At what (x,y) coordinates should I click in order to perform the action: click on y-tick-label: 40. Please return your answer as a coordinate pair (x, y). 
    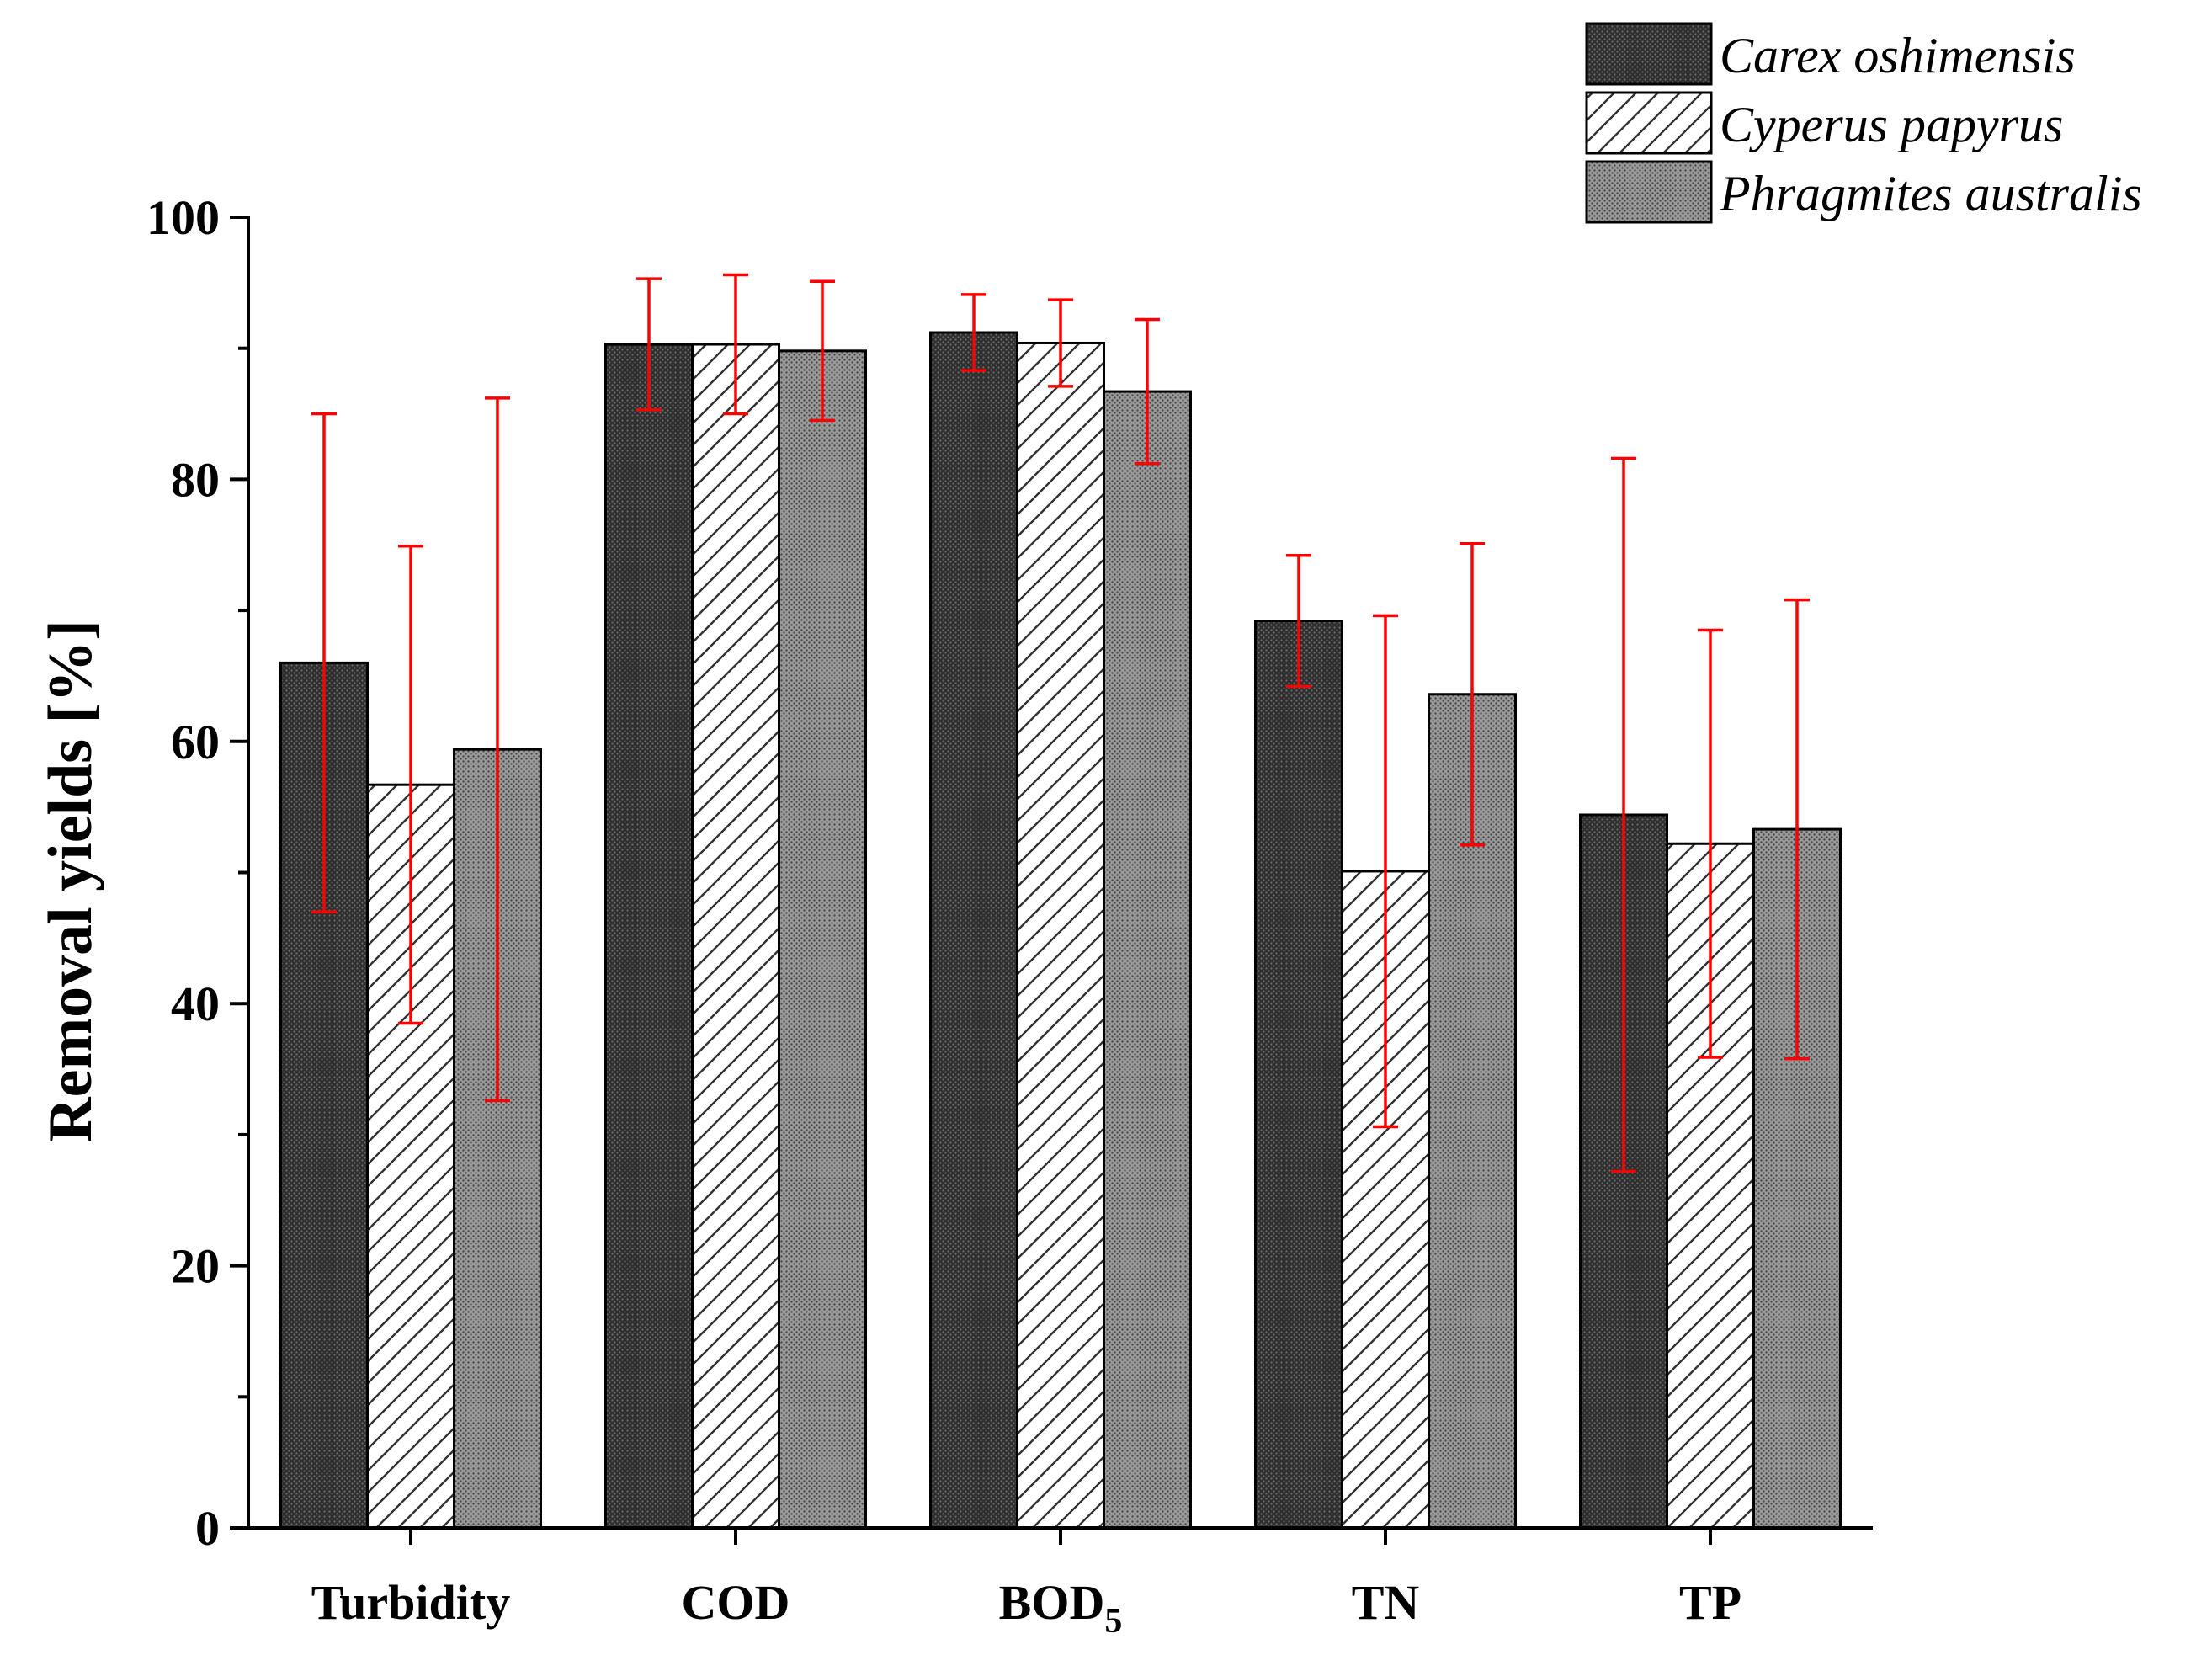
    Looking at the image, I should click on (196, 1004).